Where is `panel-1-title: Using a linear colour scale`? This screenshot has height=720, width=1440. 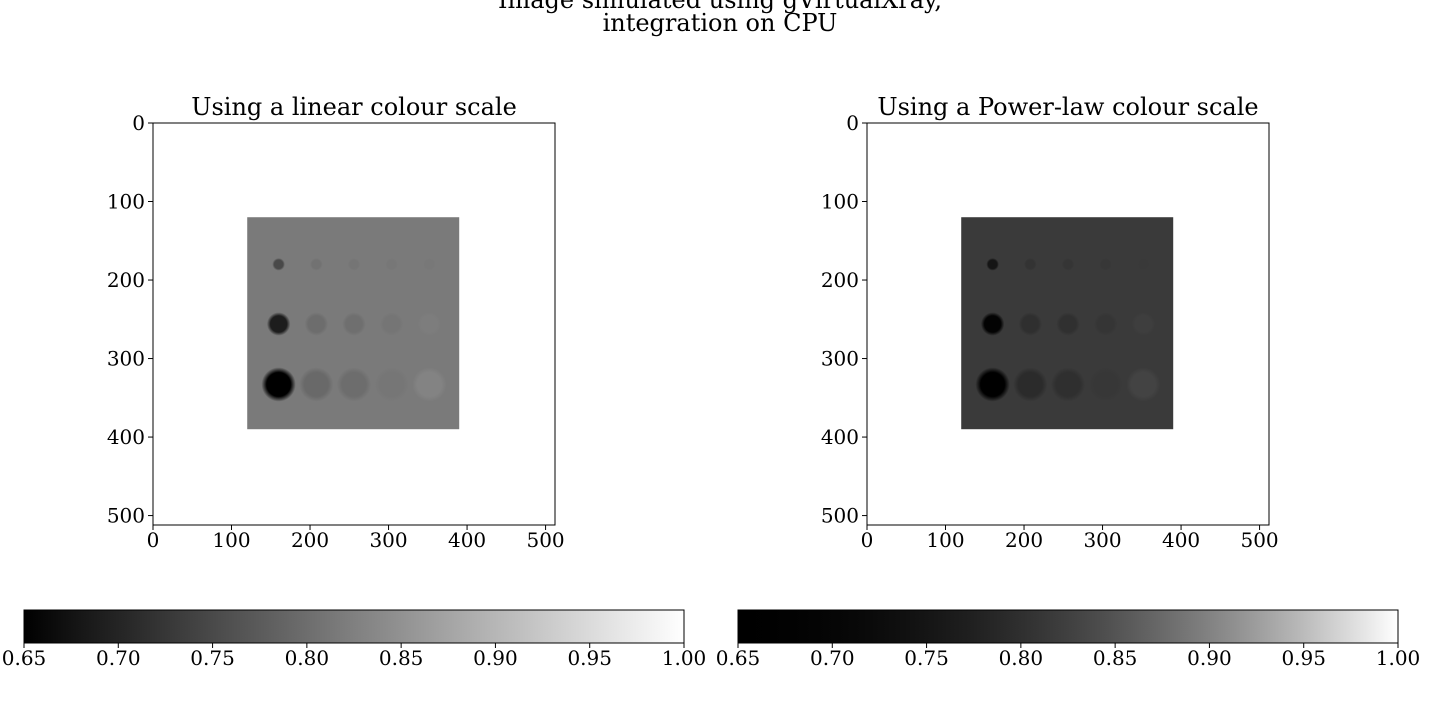
panel-1-title: Using a linear colour scale is located at coordinates (354, 107).